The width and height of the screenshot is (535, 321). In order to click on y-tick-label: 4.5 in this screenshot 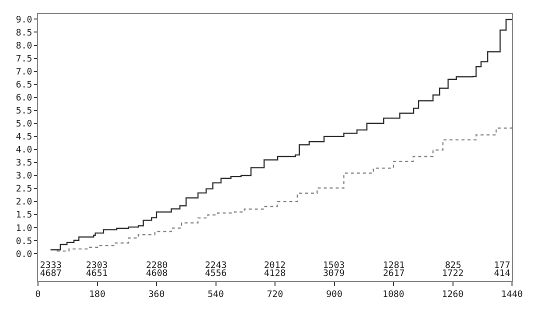, I will do `click(24, 137)`.